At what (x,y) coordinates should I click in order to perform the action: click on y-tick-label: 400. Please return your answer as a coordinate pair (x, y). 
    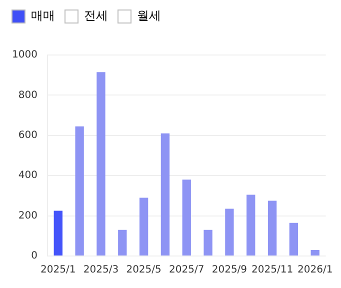
    Looking at the image, I should click on (28, 176).